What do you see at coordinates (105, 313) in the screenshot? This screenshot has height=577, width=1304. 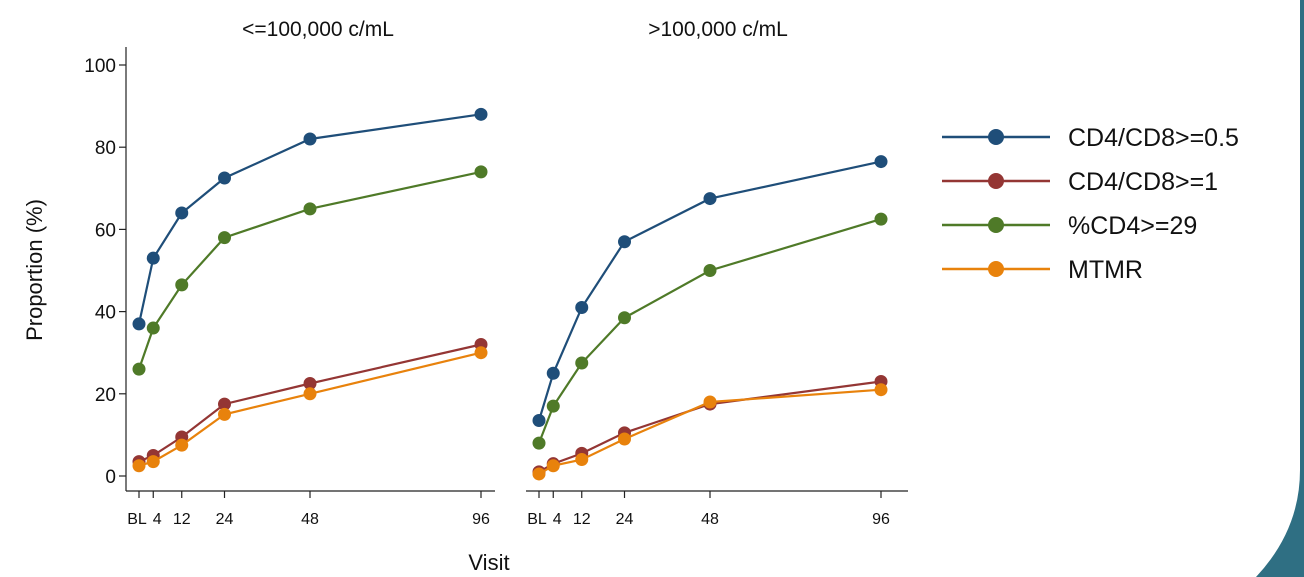 I see `y-tick-label: 40` at bounding box center [105, 313].